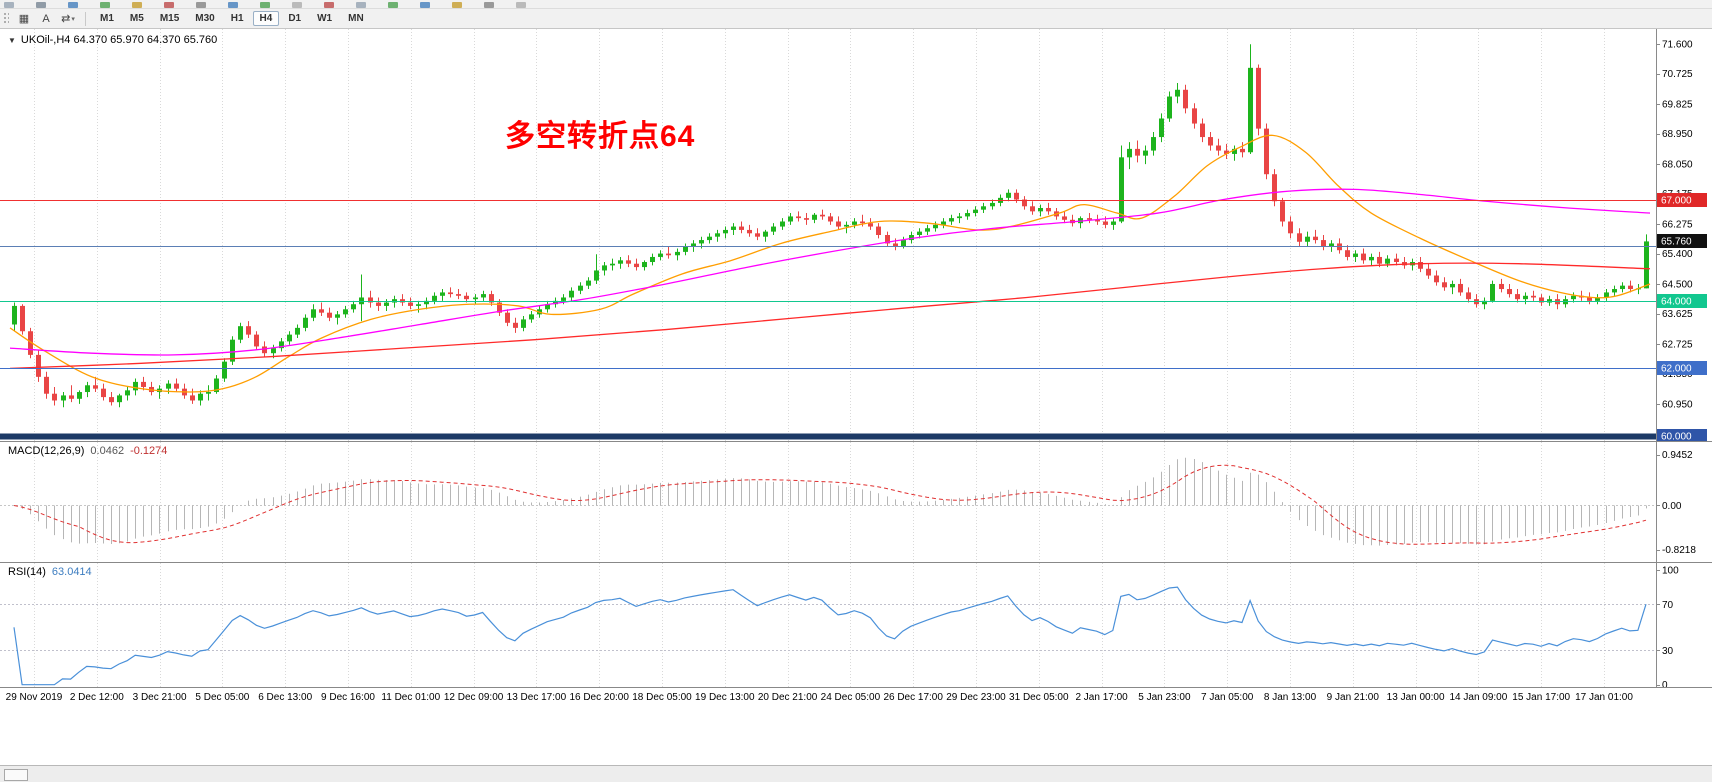  Describe the element at coordinates (285, 697) in the screenshot. I see `time-axis-label: 6 Dec 13:00` at that location.